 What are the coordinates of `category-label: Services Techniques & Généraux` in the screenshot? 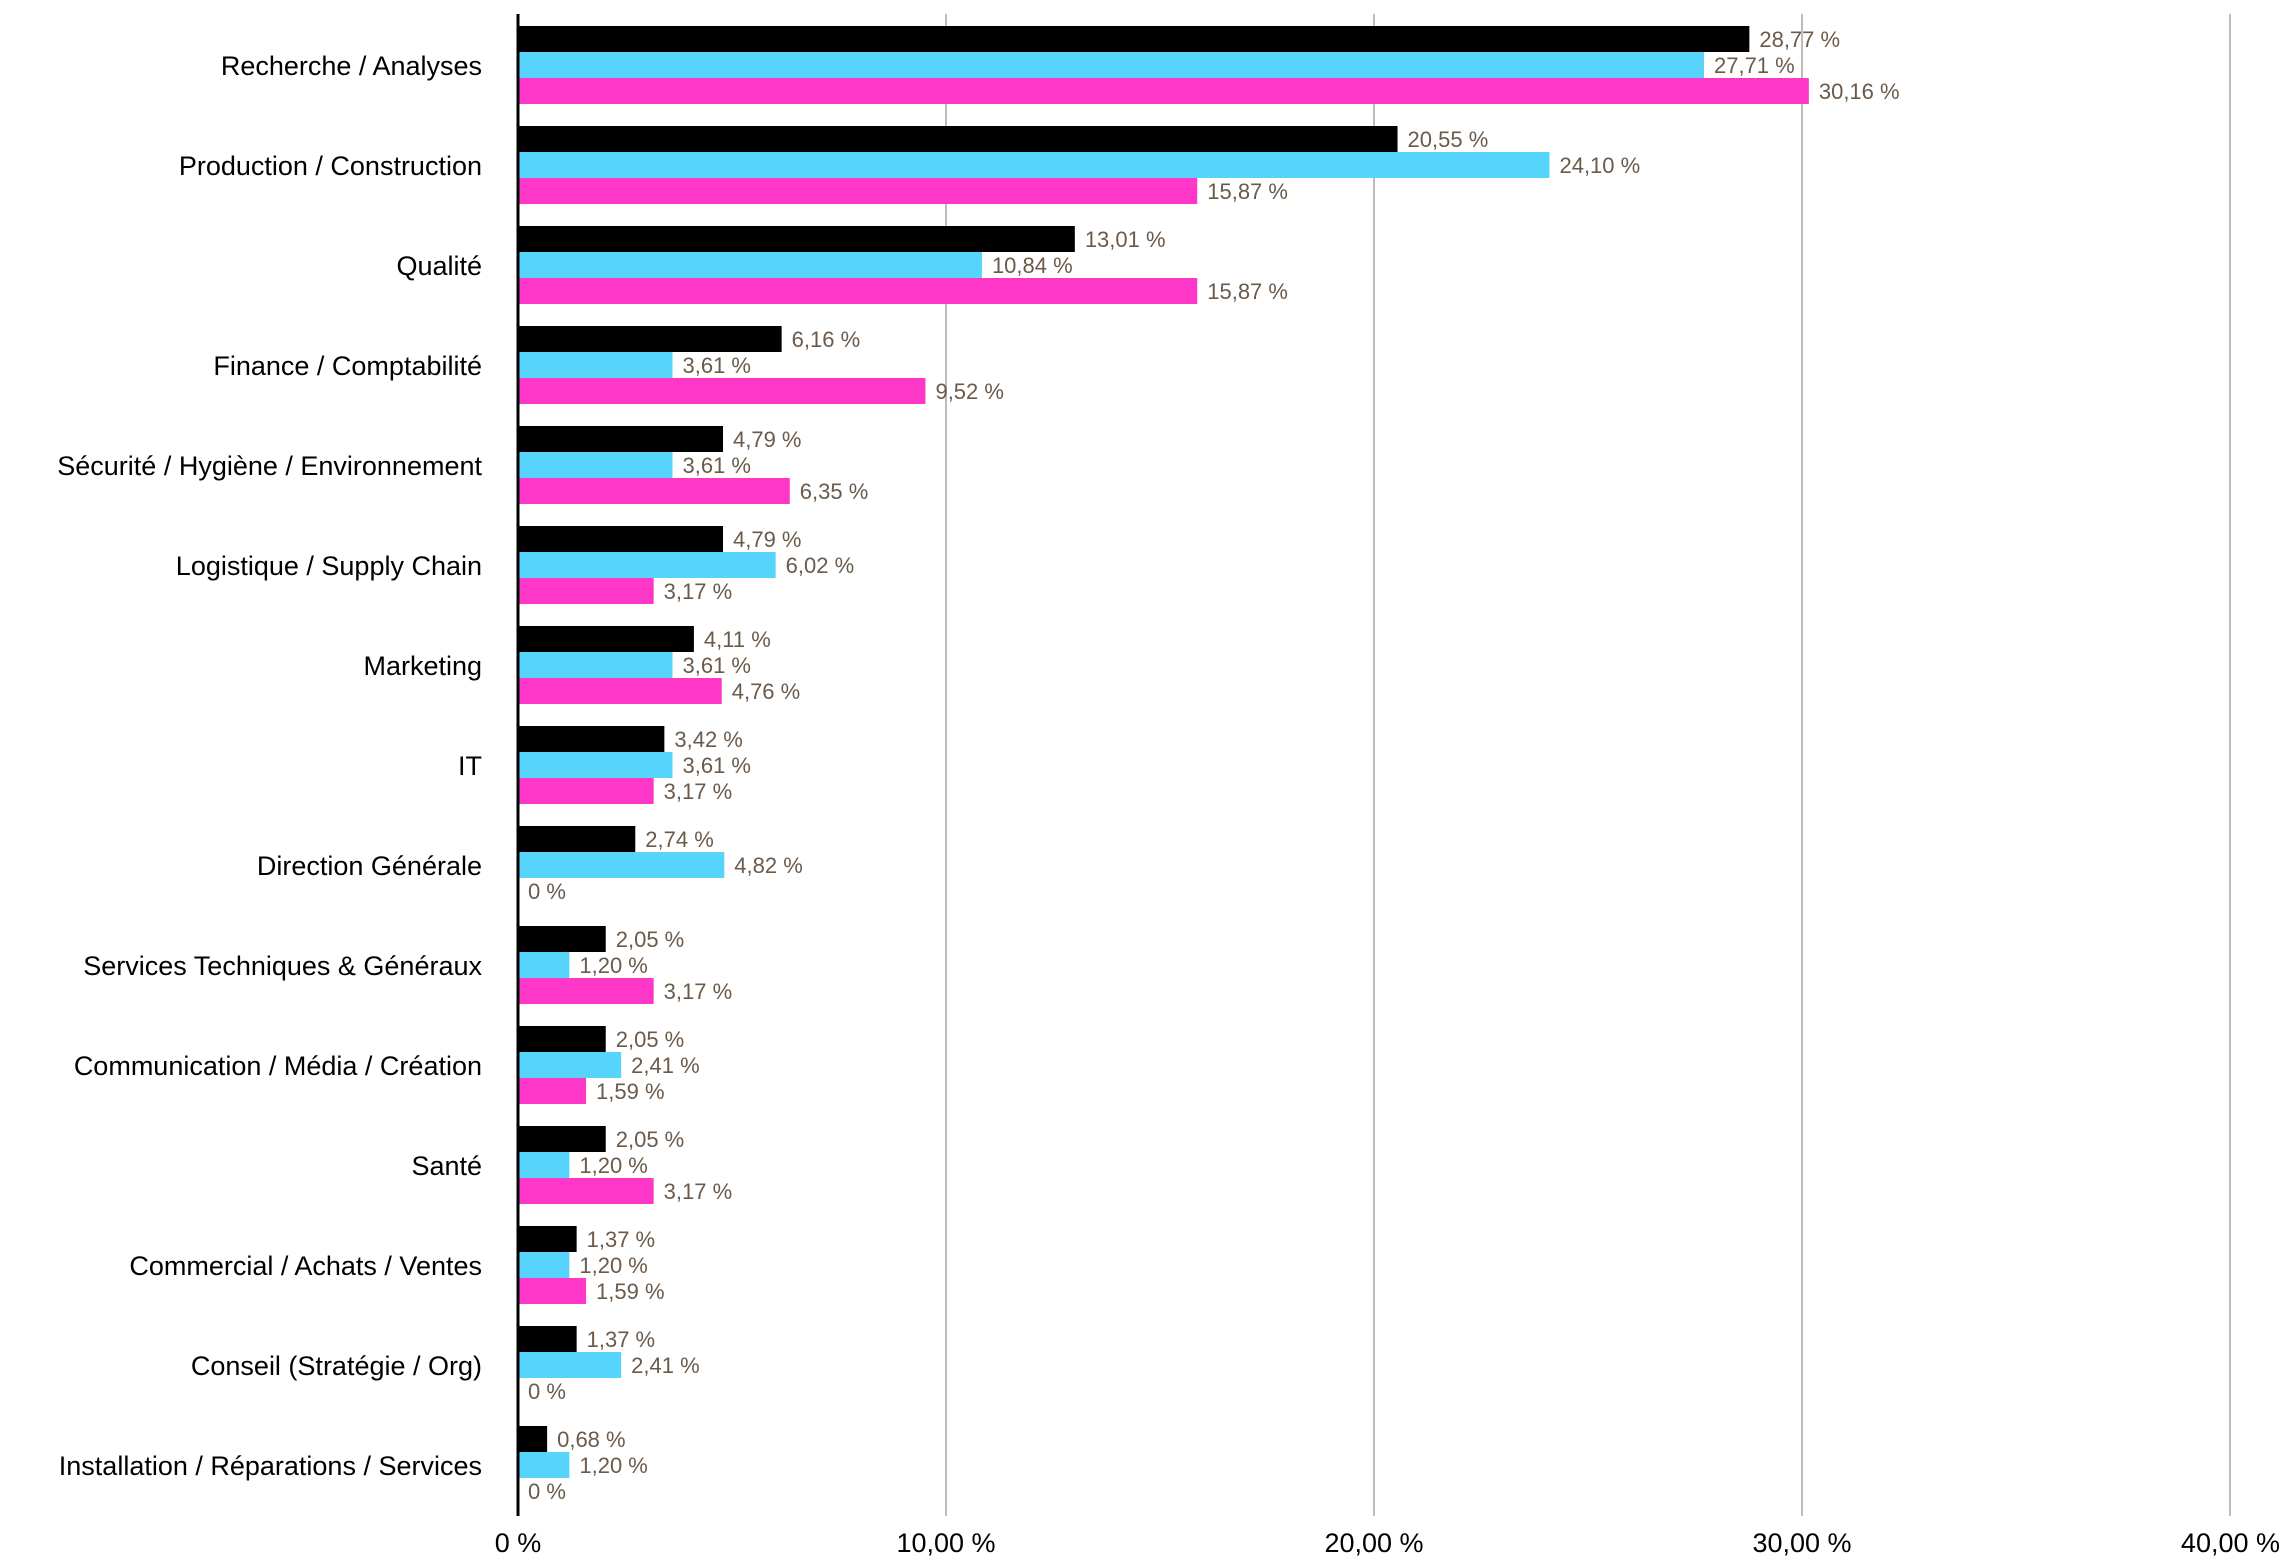 It's located at (282, 966).